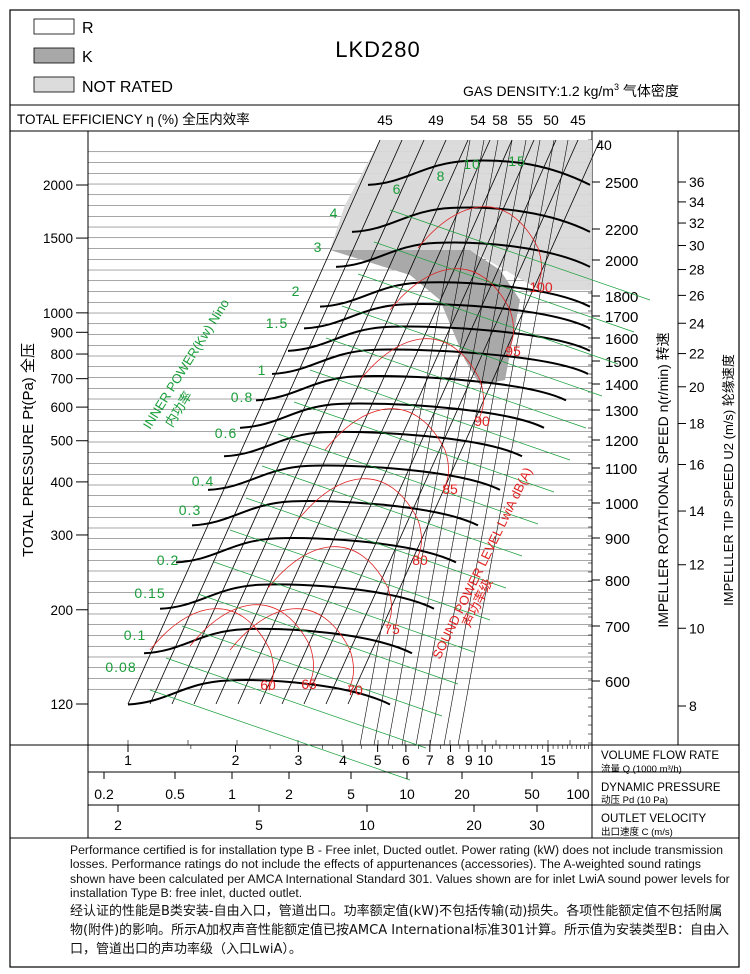 The height and width of the screenshot is (974, 750). What do you see at coordinates (392, 629) in the screenshot?
I see `sound-power-label: 75` at bounding box center [392, 629].